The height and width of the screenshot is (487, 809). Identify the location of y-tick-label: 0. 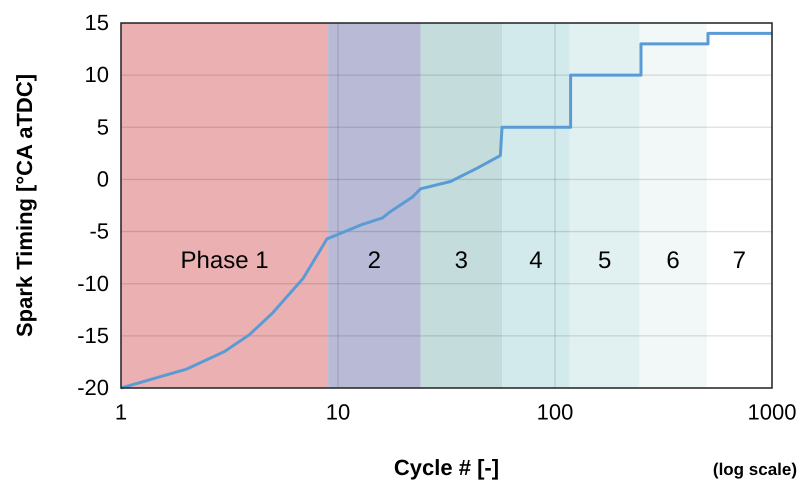
(102, 179).